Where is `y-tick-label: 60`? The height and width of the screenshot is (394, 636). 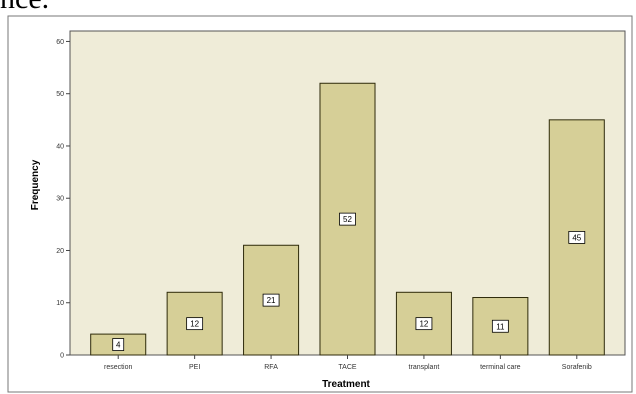 y-tick-label: 60 is located at coordinates (60, 42).